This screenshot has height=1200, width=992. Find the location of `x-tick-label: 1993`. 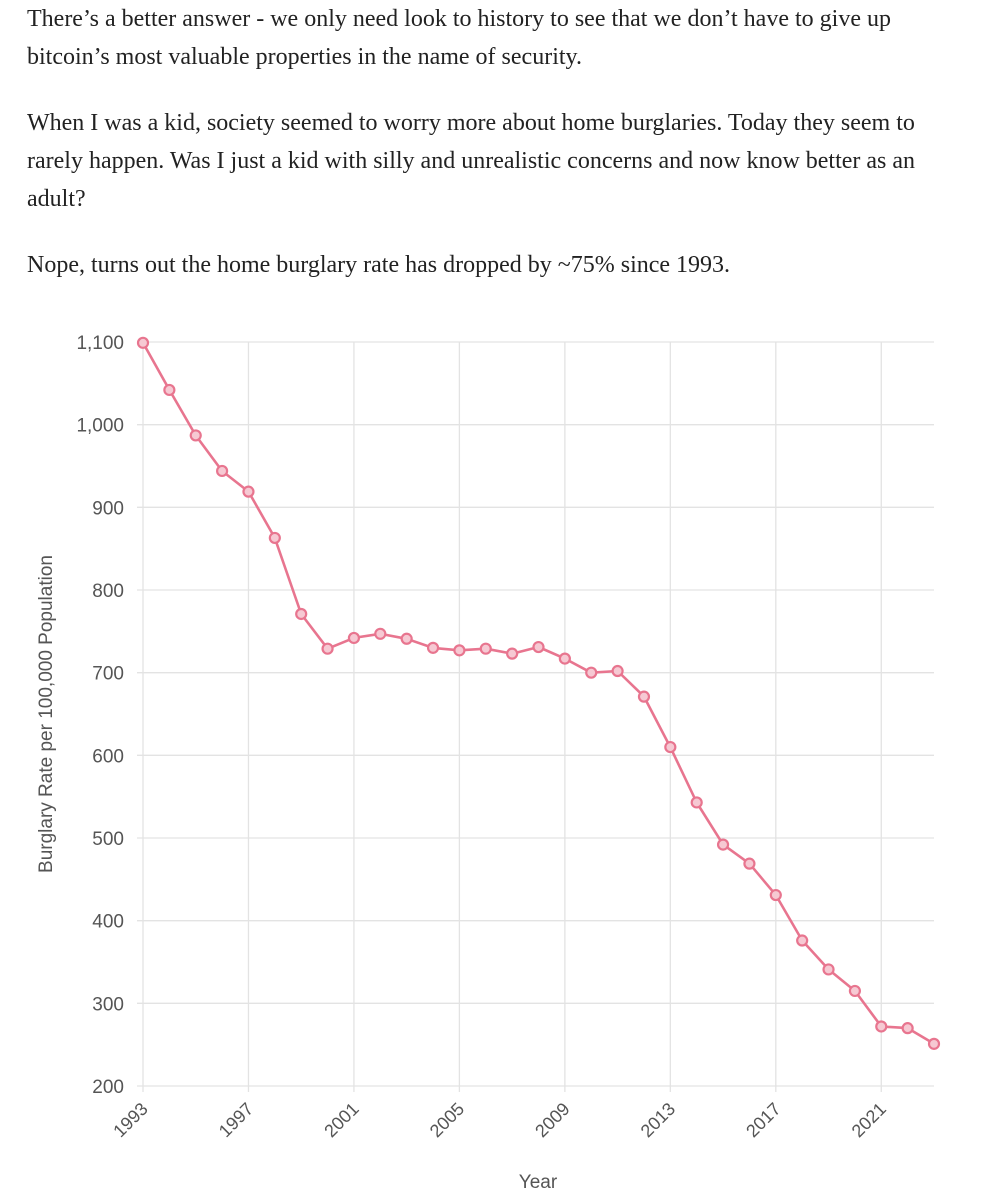

x-tick-label: 1993 is located at coordinates (130, 1120).